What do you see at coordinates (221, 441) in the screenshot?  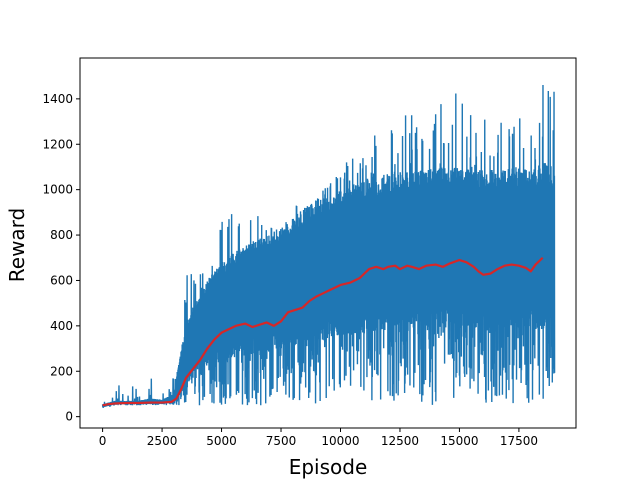 I see `x-tick-label: 5000` at bounding box center [221, 441].